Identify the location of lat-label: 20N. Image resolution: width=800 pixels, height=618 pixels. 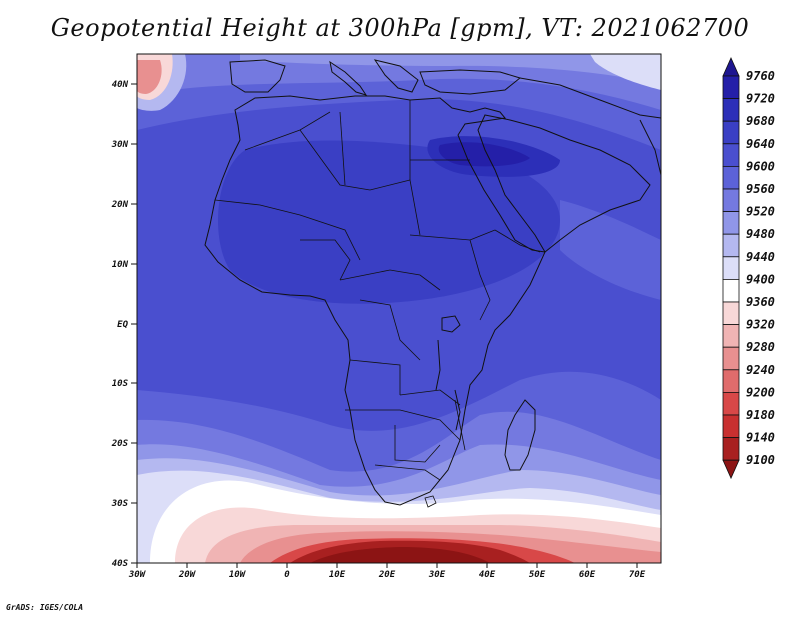
(120, 205).